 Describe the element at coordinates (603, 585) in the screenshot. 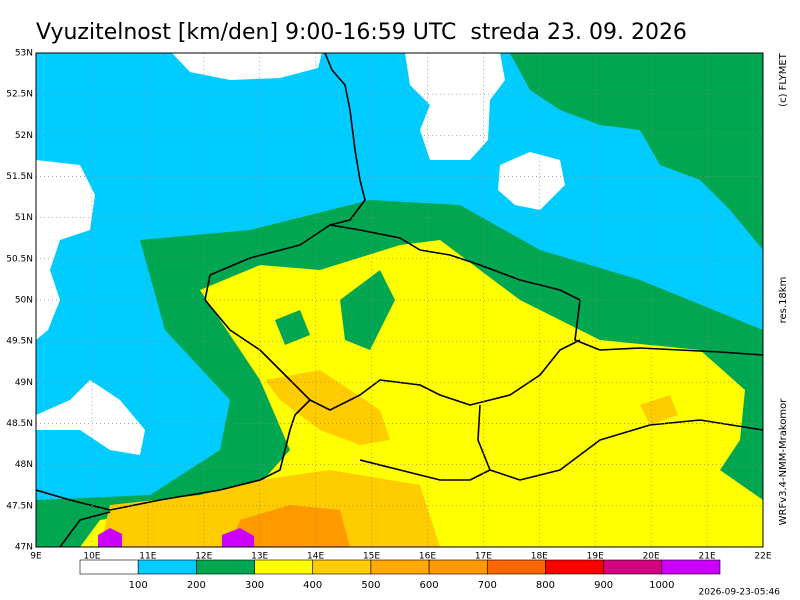

I see `legend-label: 900` at that location.